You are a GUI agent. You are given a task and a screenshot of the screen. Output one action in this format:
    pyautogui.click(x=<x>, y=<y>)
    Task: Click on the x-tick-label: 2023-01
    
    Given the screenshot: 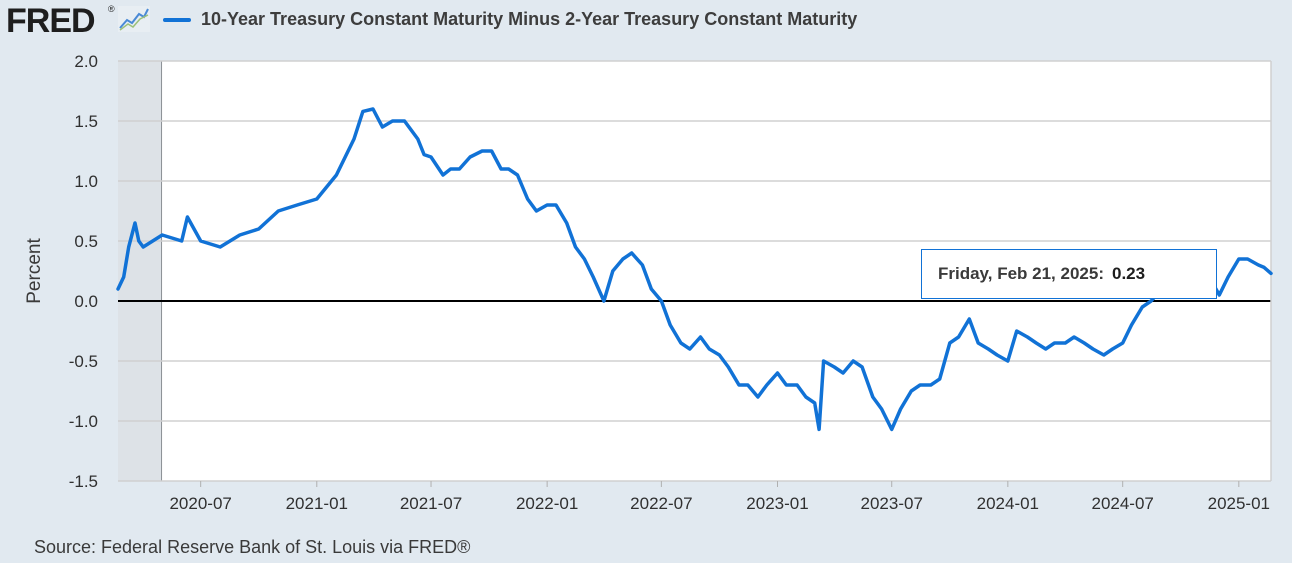 What is the action you would take?
    pyautogui.click(x=777, y=503)
    